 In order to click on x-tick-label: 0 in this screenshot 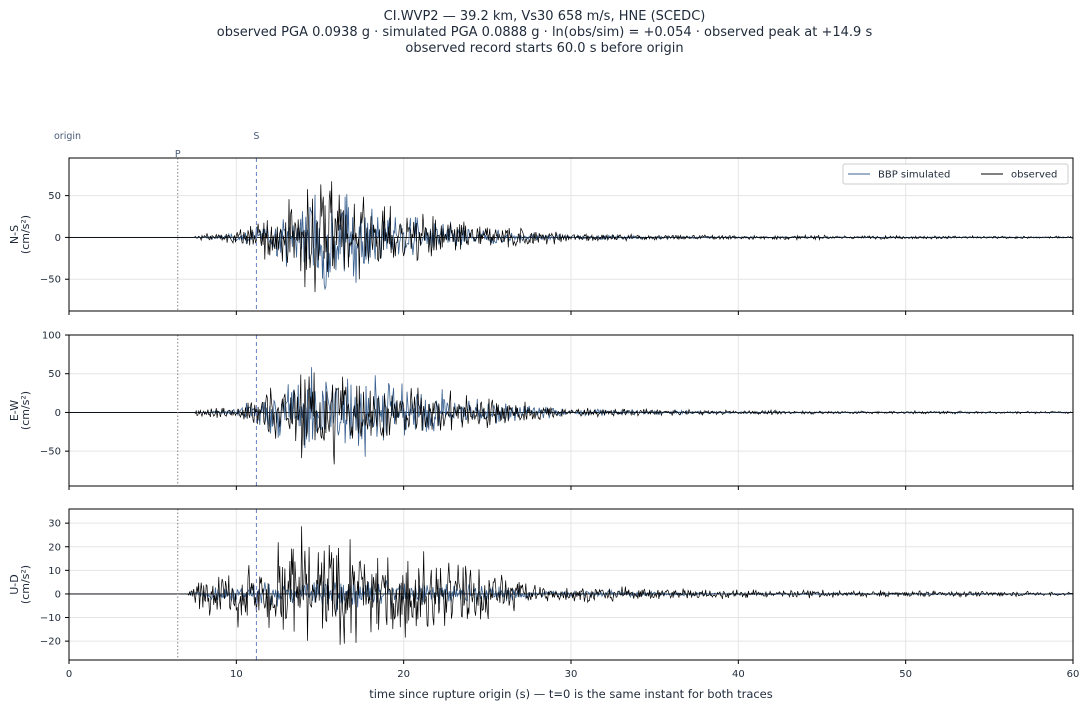, I will do `click(69, 674)`.